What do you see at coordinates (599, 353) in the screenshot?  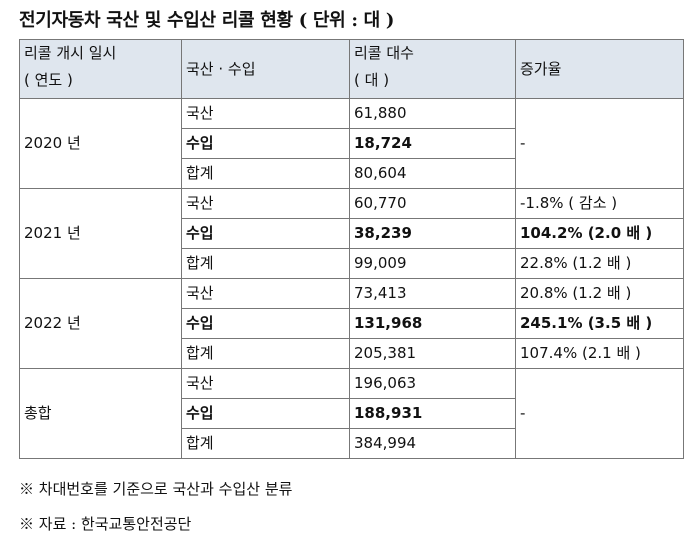 I see `rate-cell: 107.4% (2.1 배 )` at bounding box center [599, 353].